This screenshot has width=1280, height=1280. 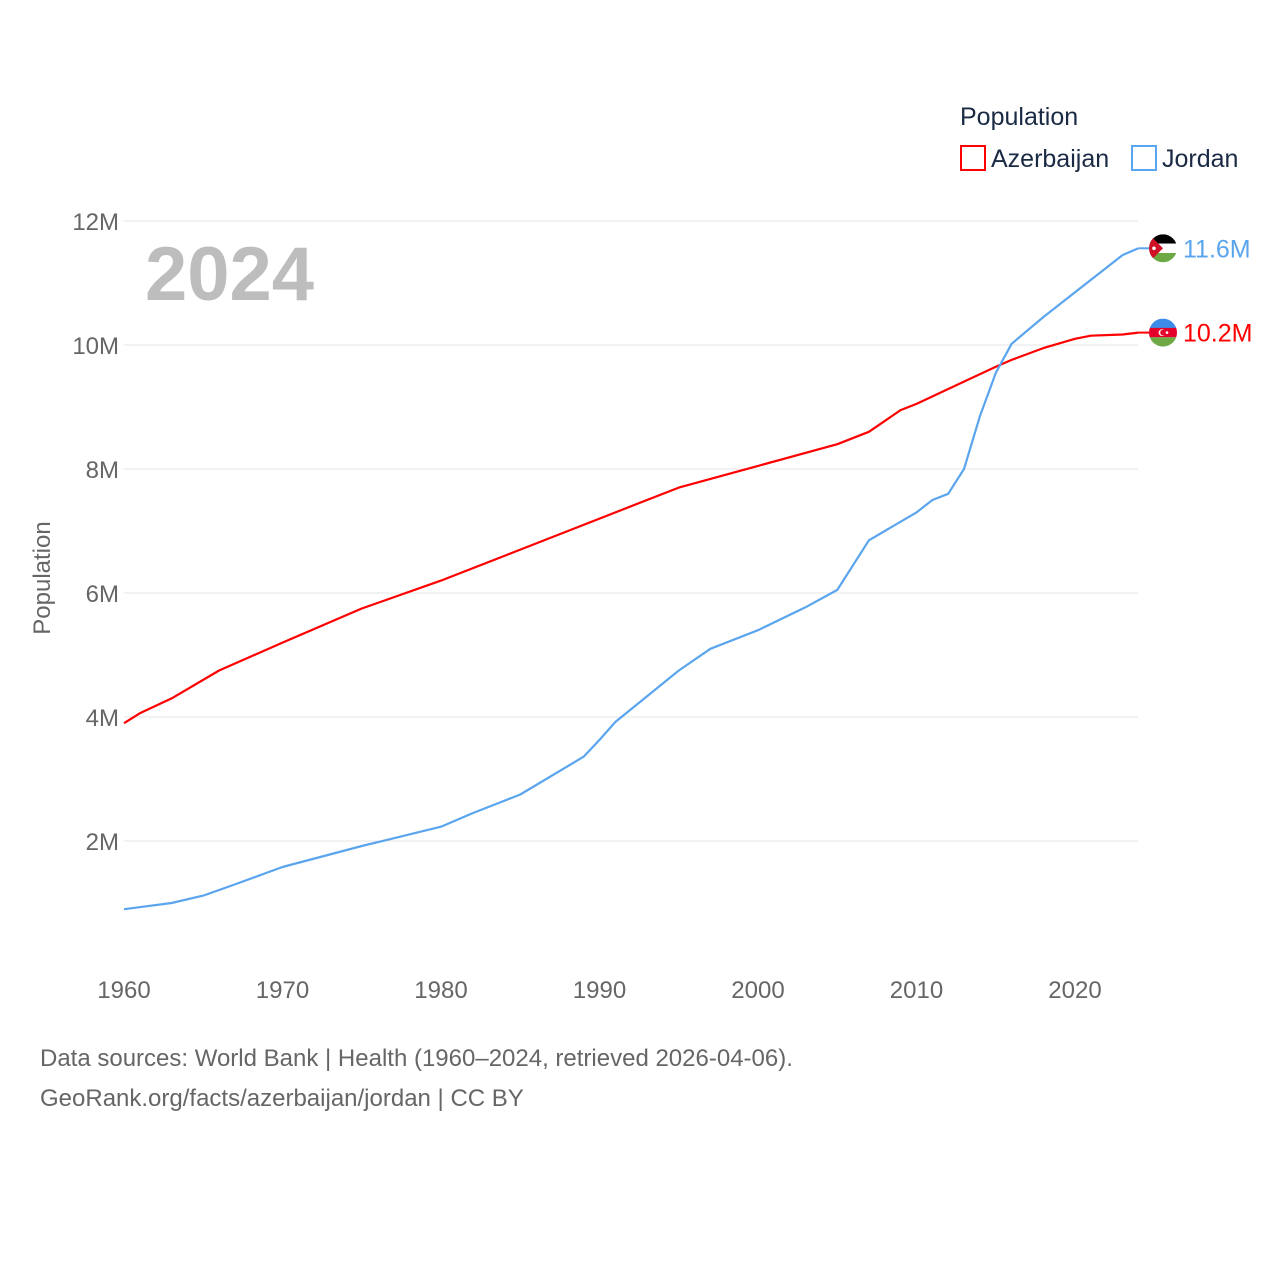 I want to click on x-tick-label: 2010, so click(x=916, y=990).